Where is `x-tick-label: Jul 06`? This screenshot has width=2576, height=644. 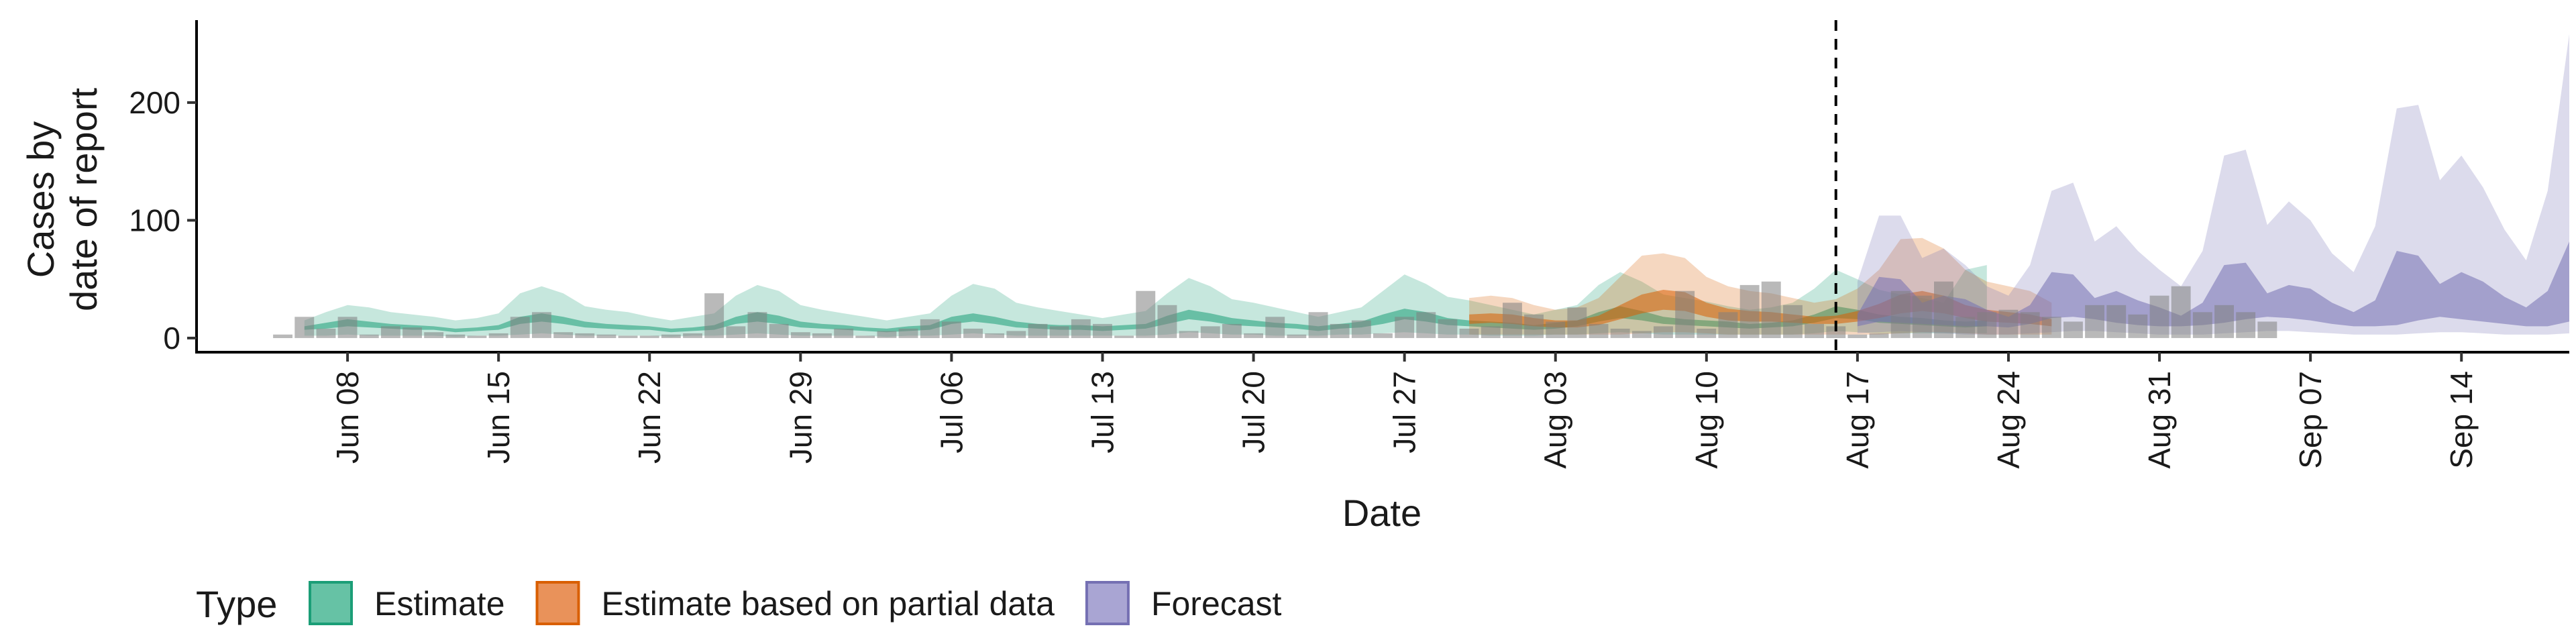 x-tick-label: Jul 06 is located at coordinates (951, 412).